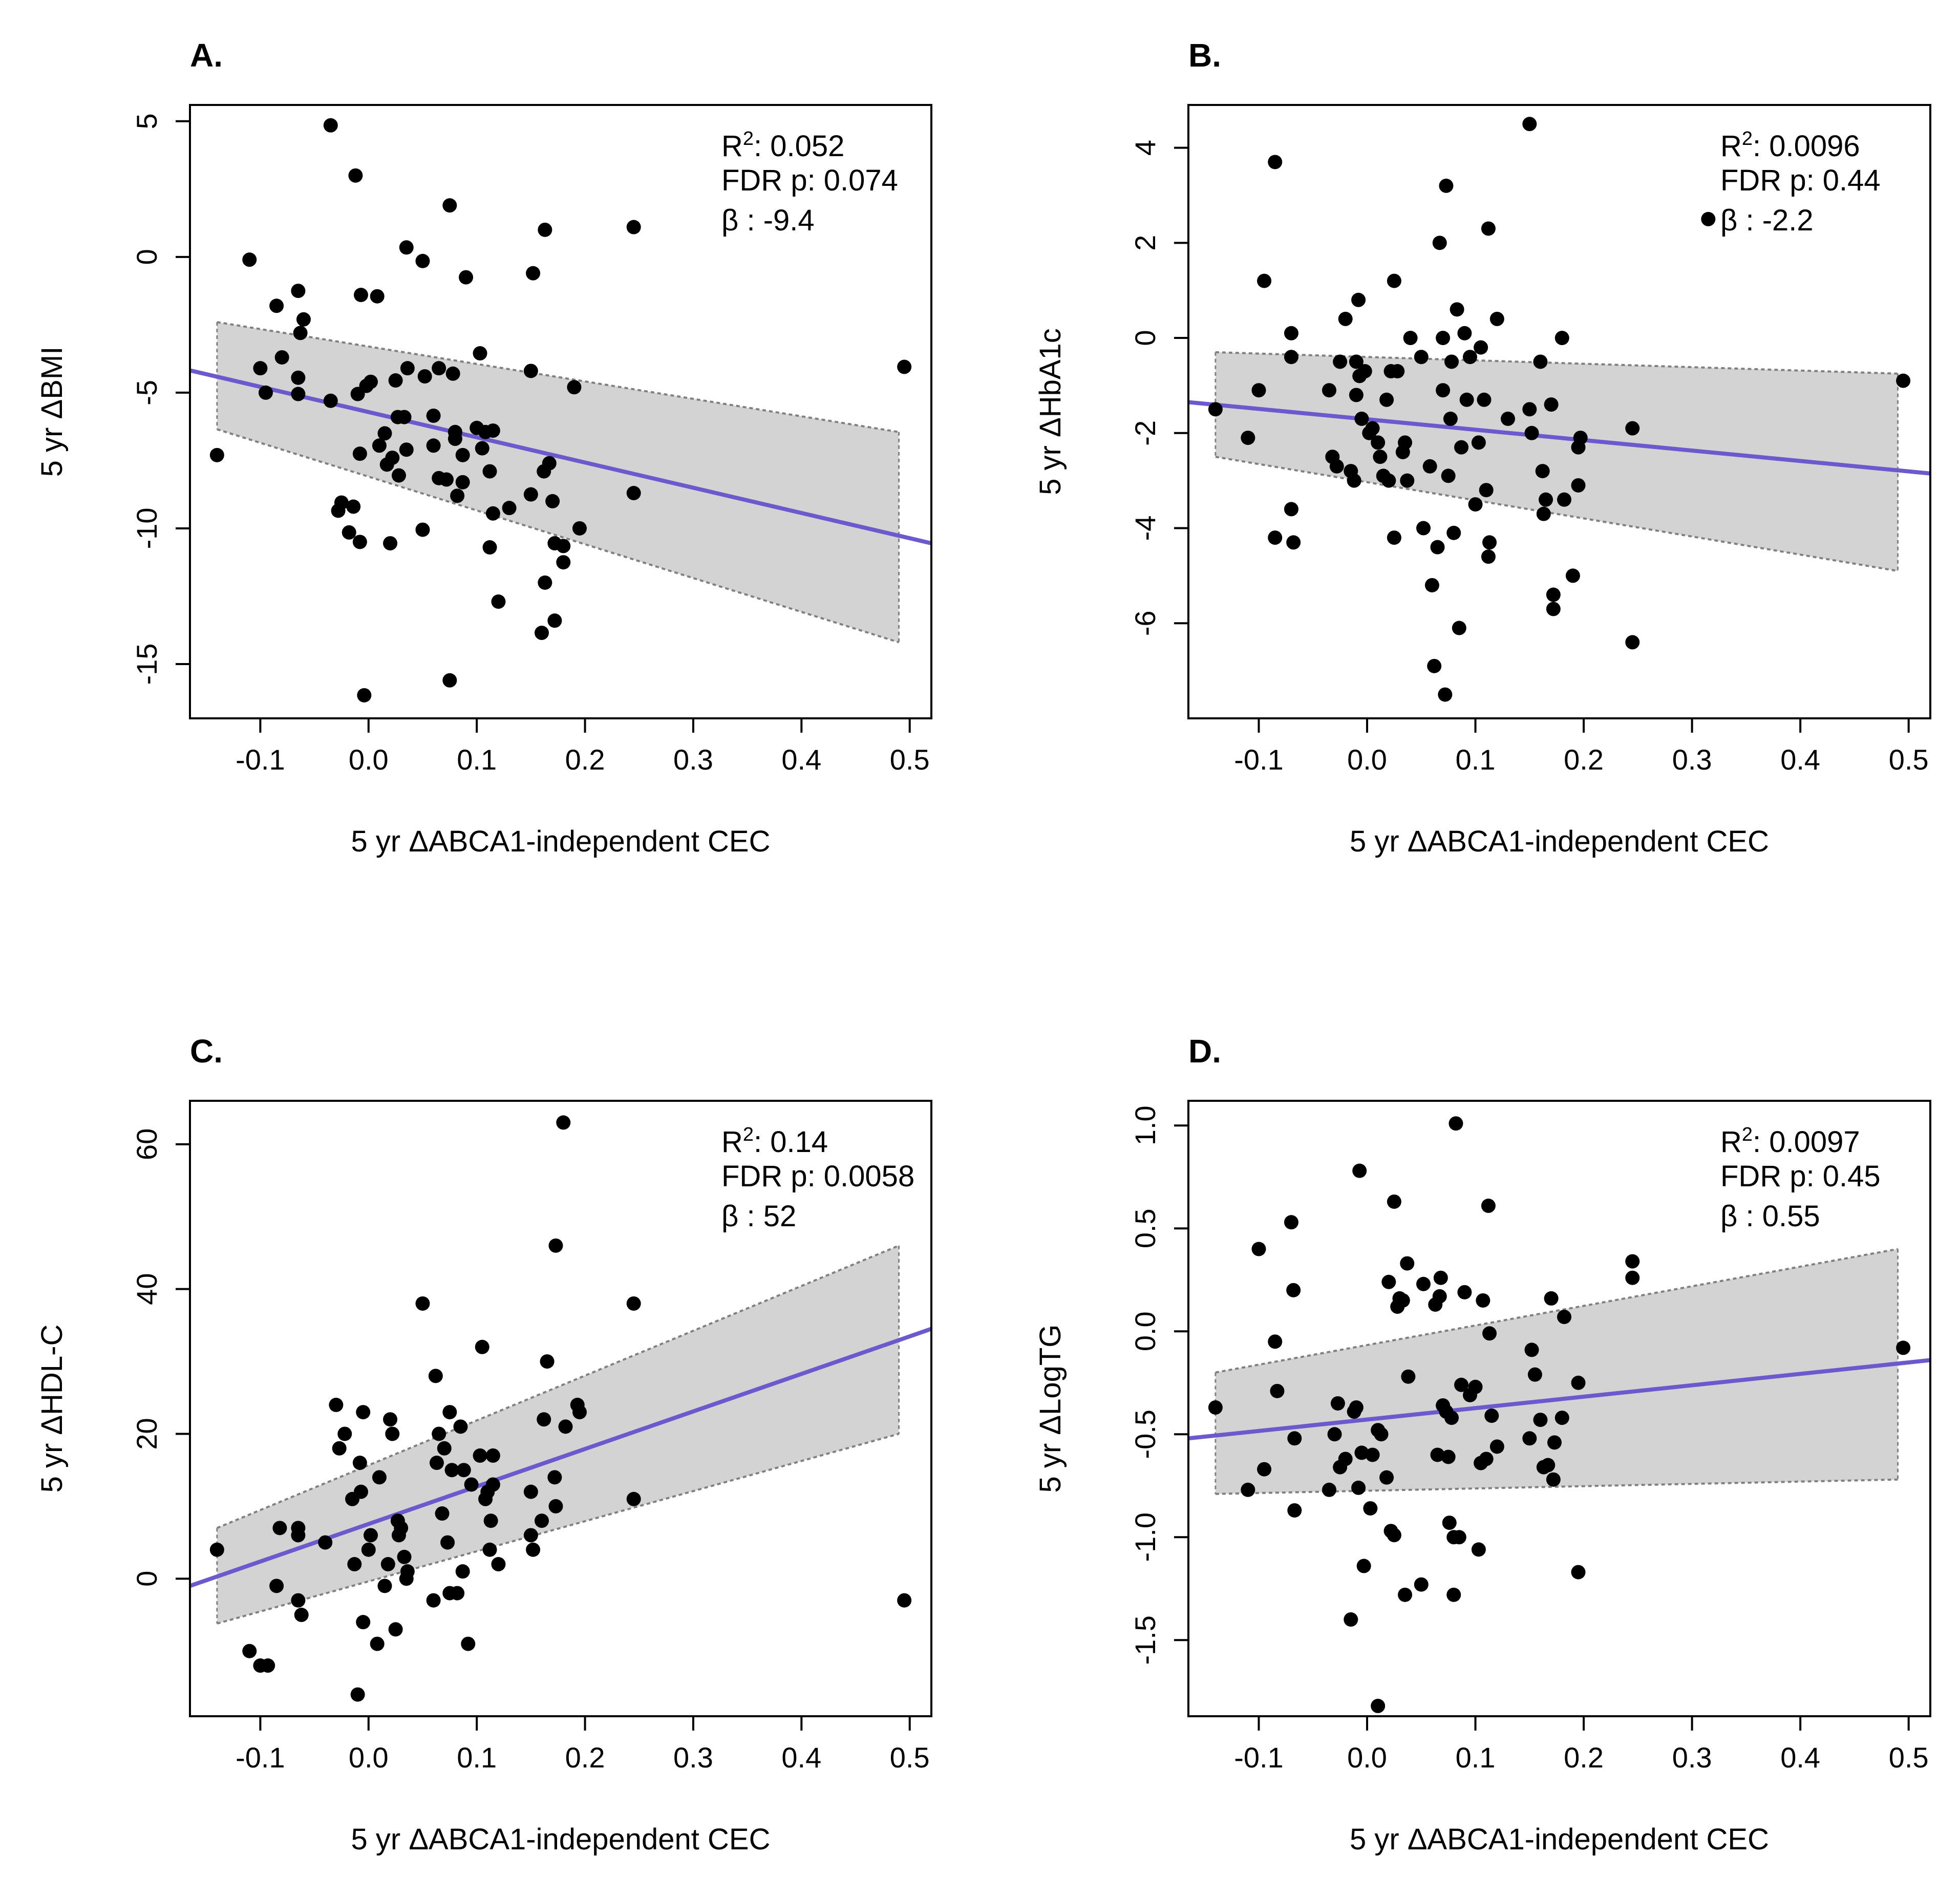 The width and height of the screenshot is (1960, 1898). Describe the element at coordinates (1145, 148) in the screenshot. I see `y-tick-label: 4` at that location.